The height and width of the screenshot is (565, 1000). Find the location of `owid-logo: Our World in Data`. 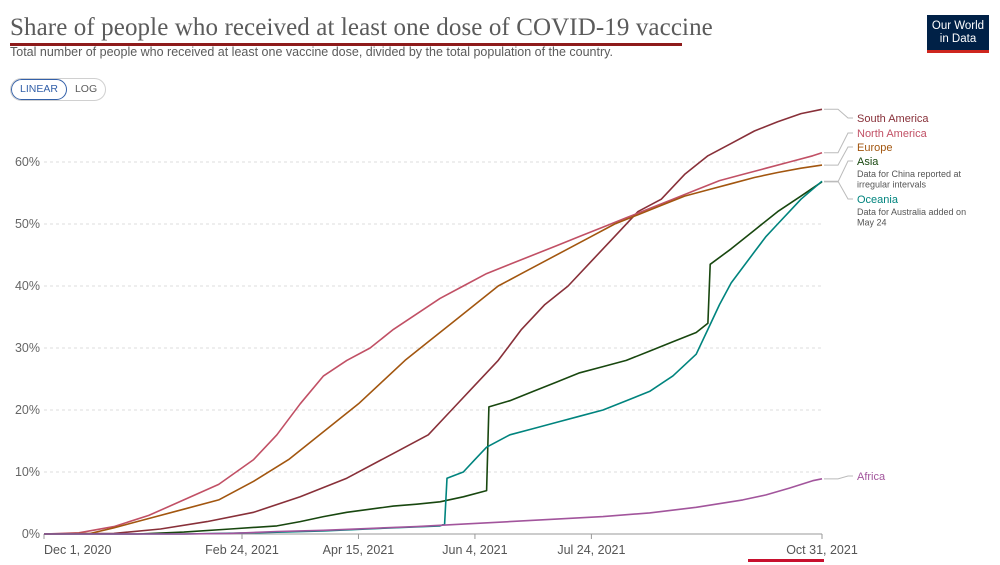

owid-logo: Our World in Data is located at coordinates (958, 34).